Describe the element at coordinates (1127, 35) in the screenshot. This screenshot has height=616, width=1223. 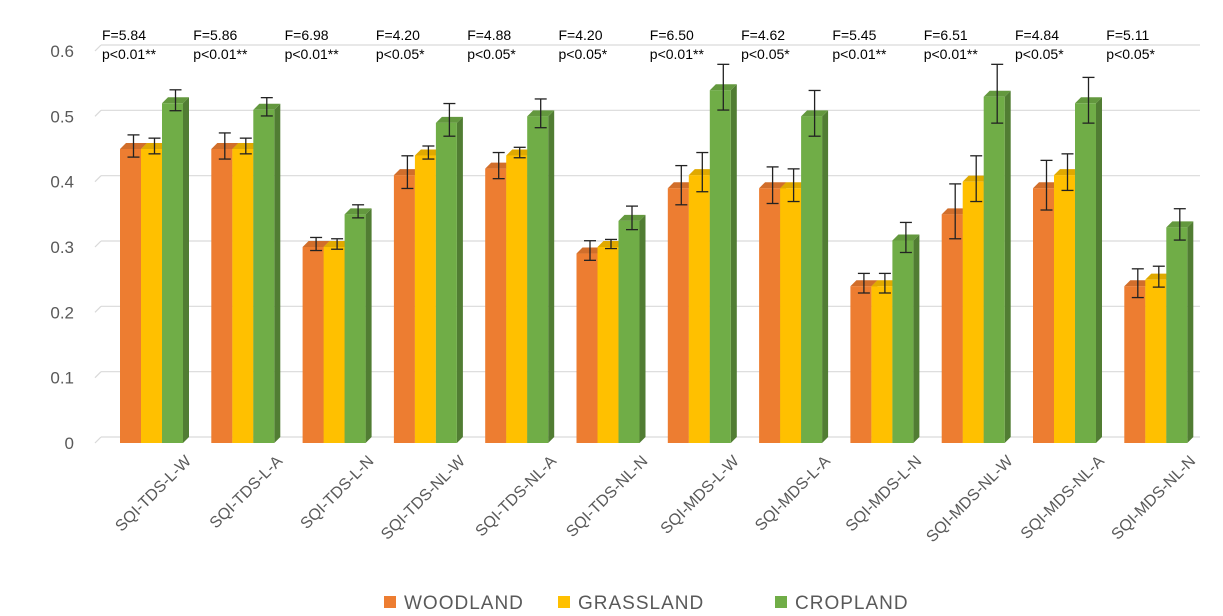
I see `annotation-f-value: F=5.11` at that location.